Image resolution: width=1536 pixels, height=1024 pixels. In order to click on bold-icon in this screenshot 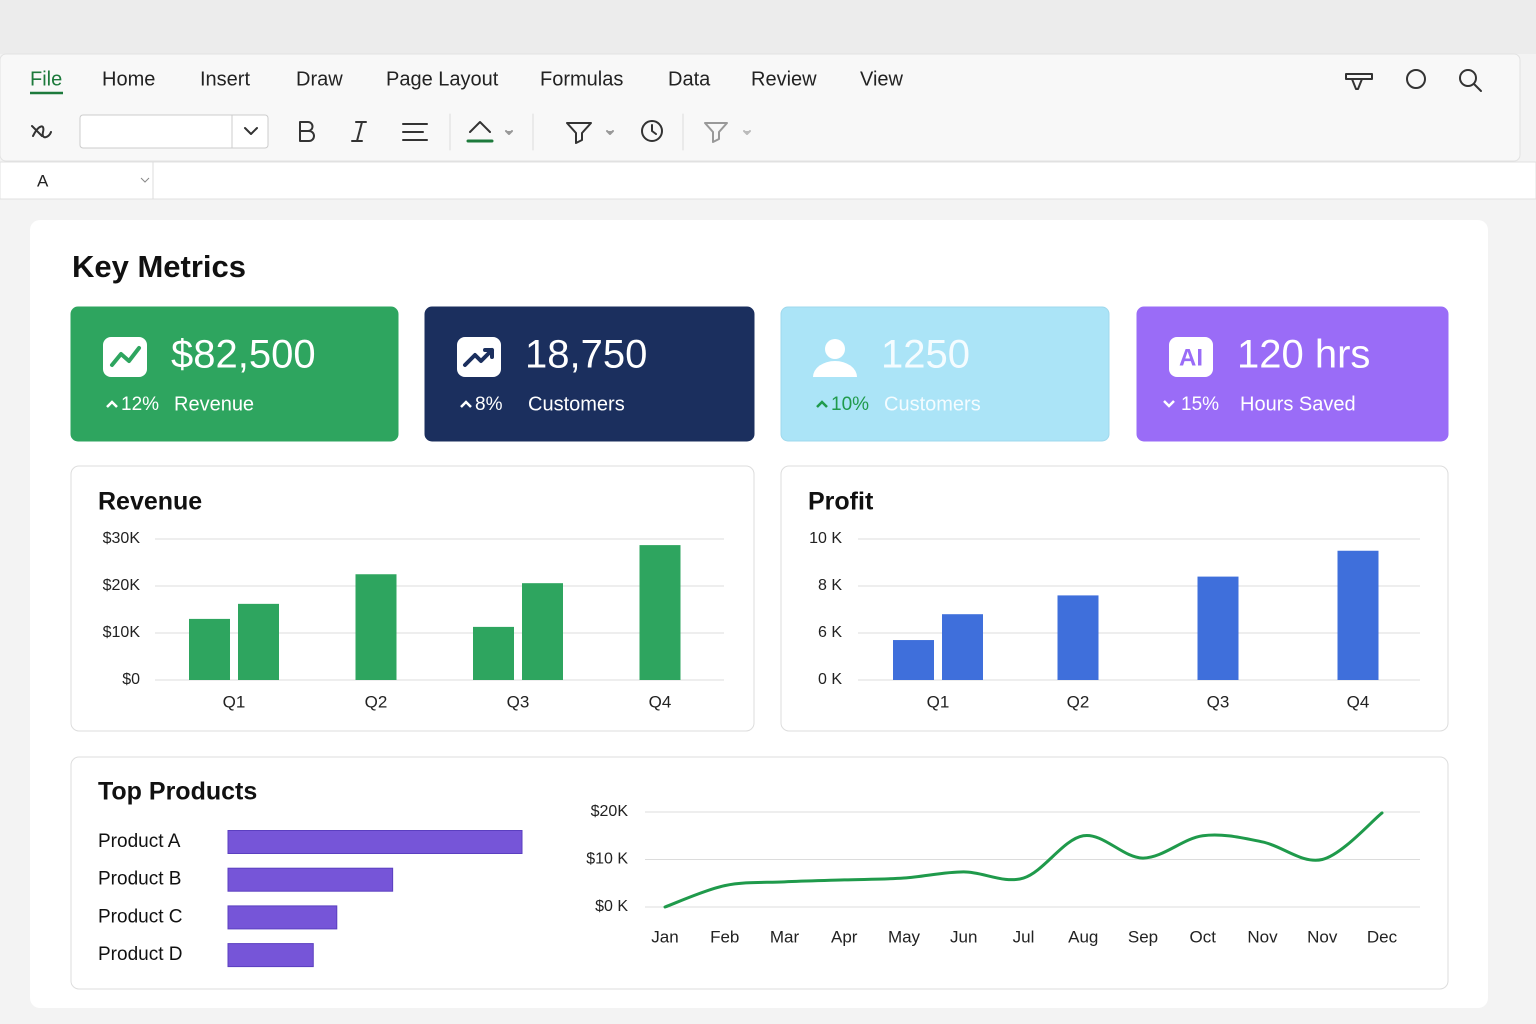, I will do `click(307, 131)`.